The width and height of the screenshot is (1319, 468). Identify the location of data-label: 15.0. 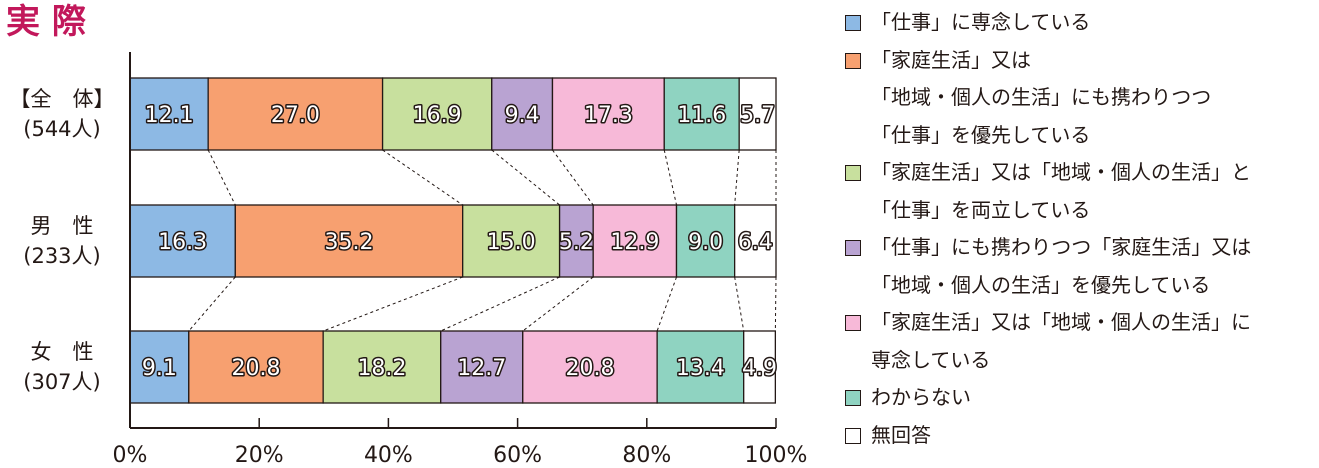
(511, 242).